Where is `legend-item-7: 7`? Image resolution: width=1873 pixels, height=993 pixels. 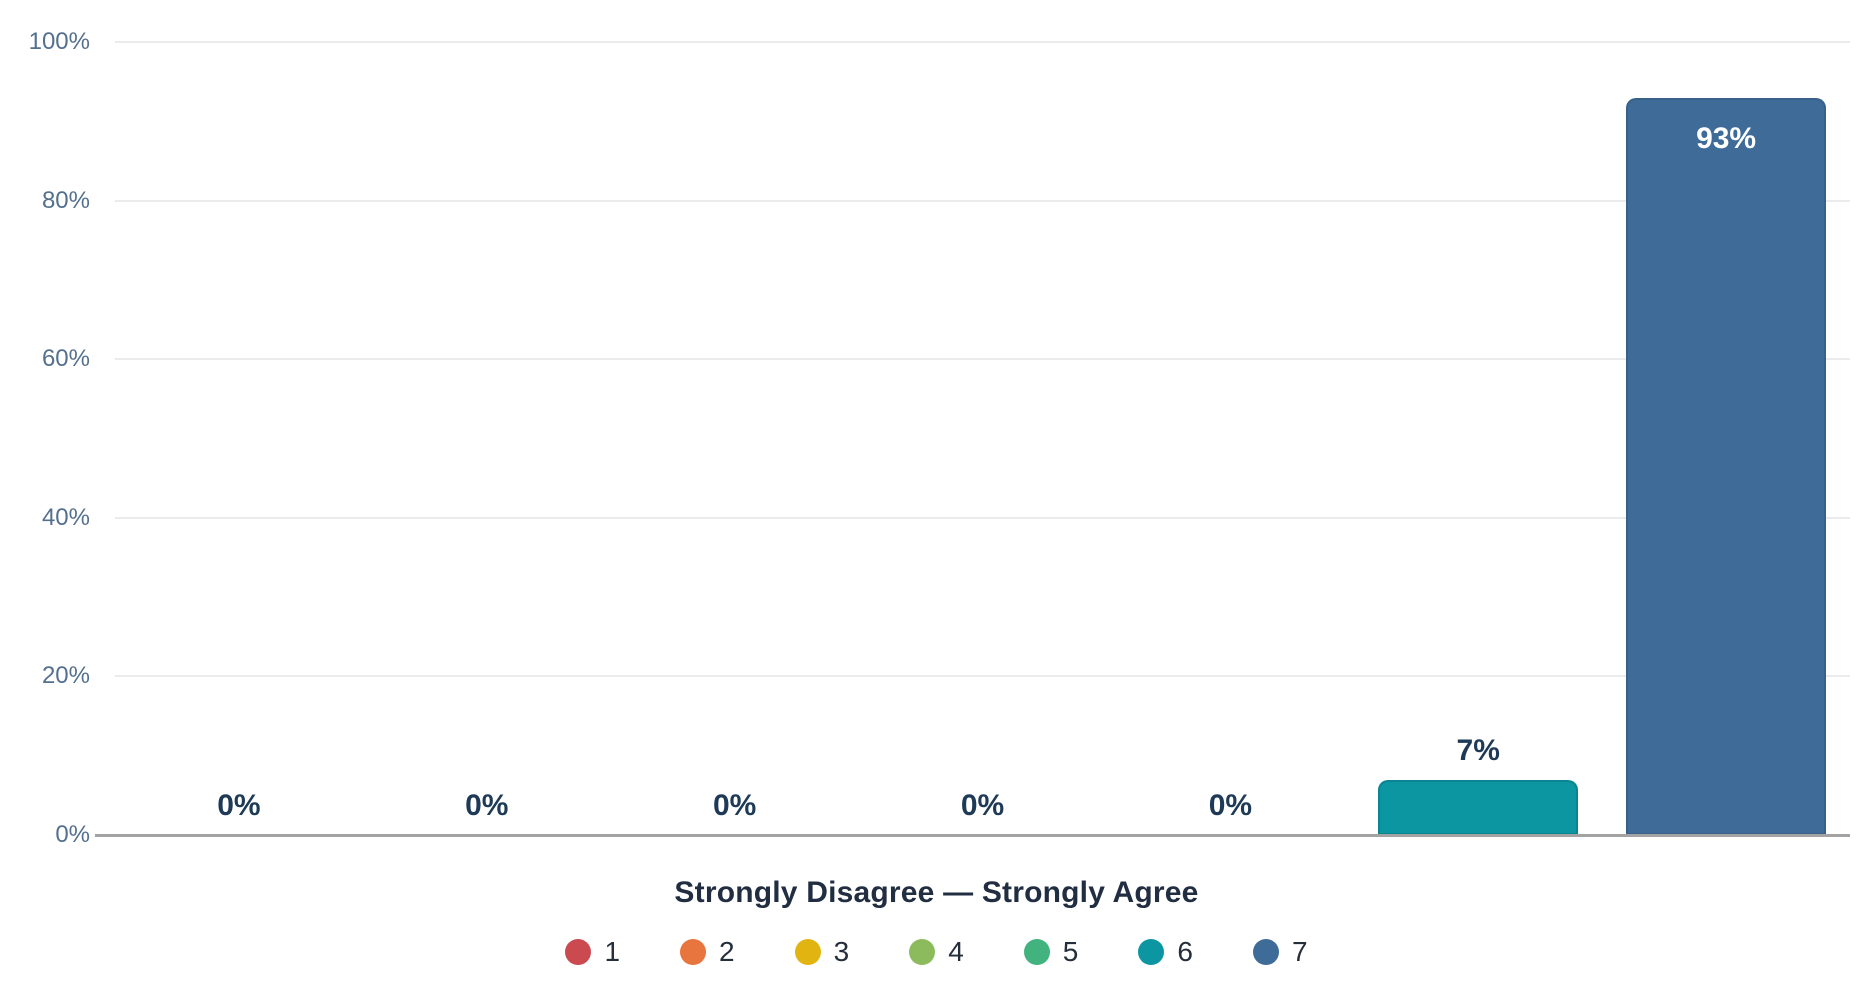 legend-item-7: 7 is located at coordinates (1280, 952).